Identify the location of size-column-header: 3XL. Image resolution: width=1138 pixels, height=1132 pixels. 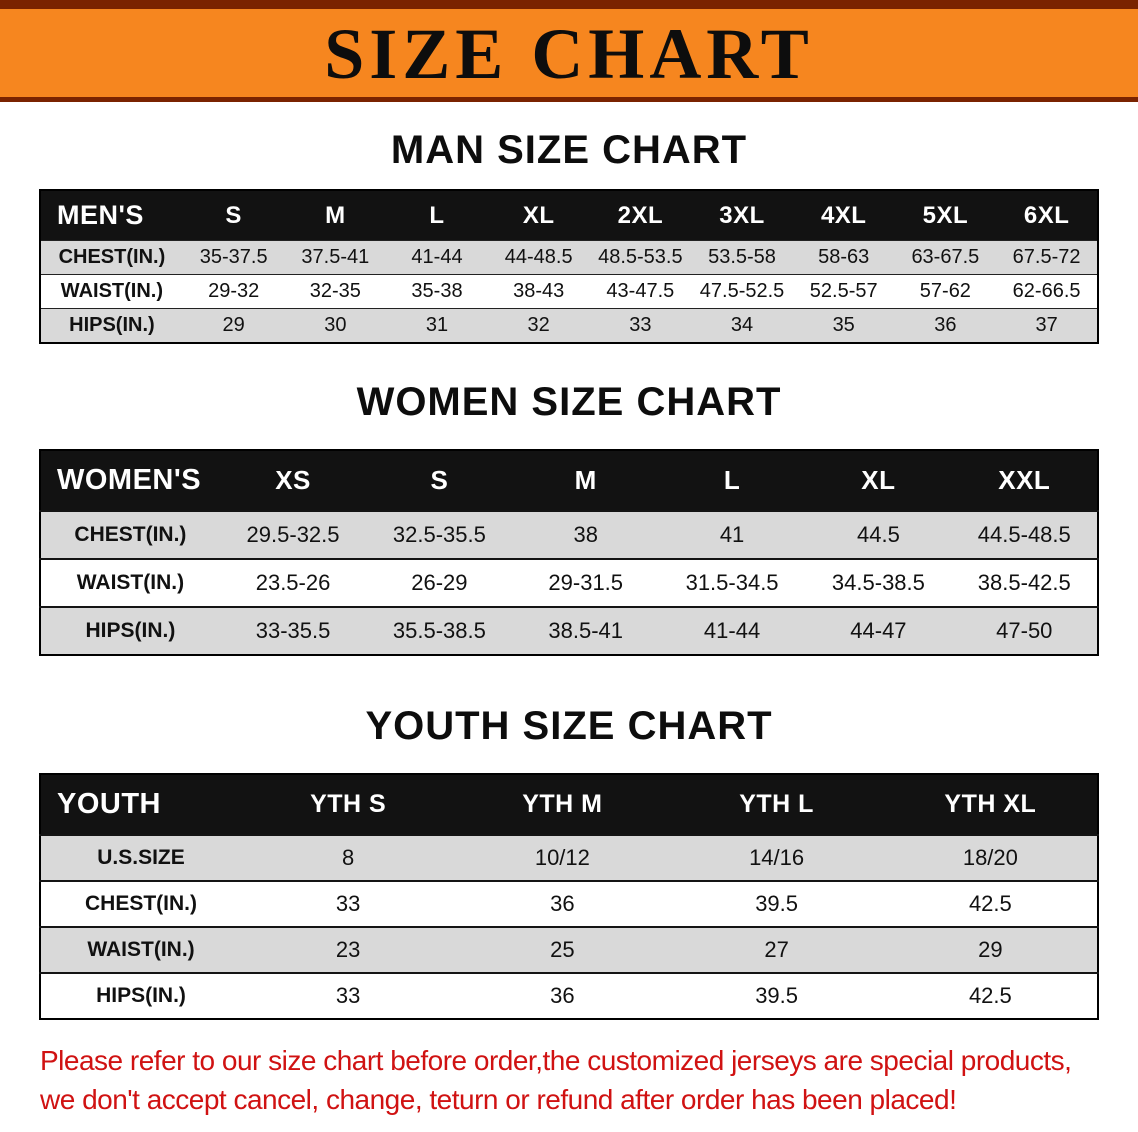
(742, 215).